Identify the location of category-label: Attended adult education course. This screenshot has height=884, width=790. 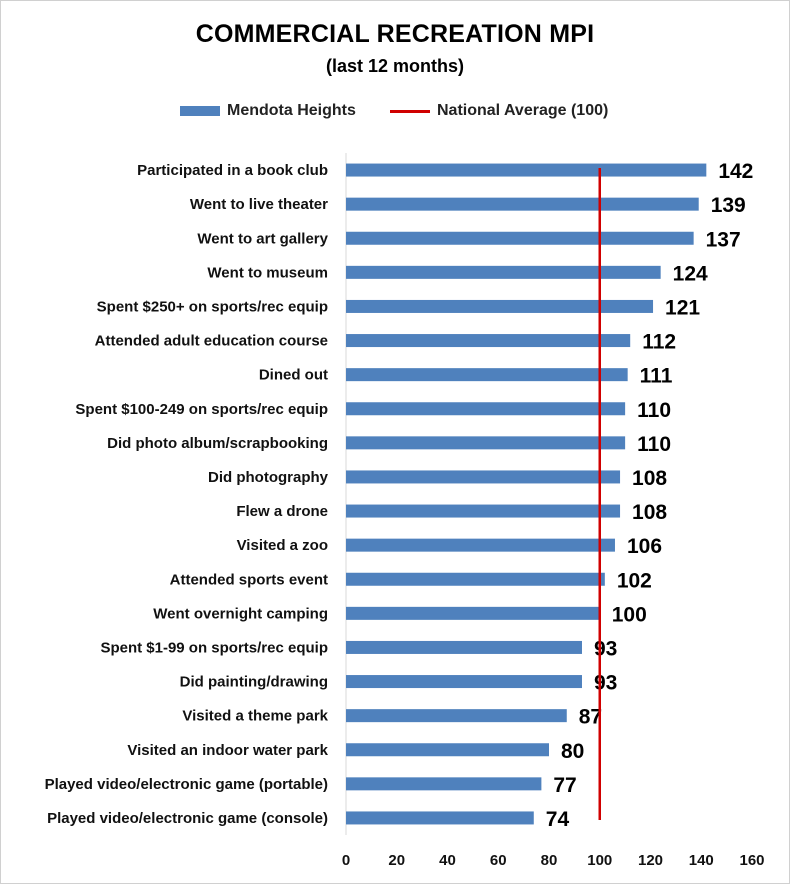
(211, 341).